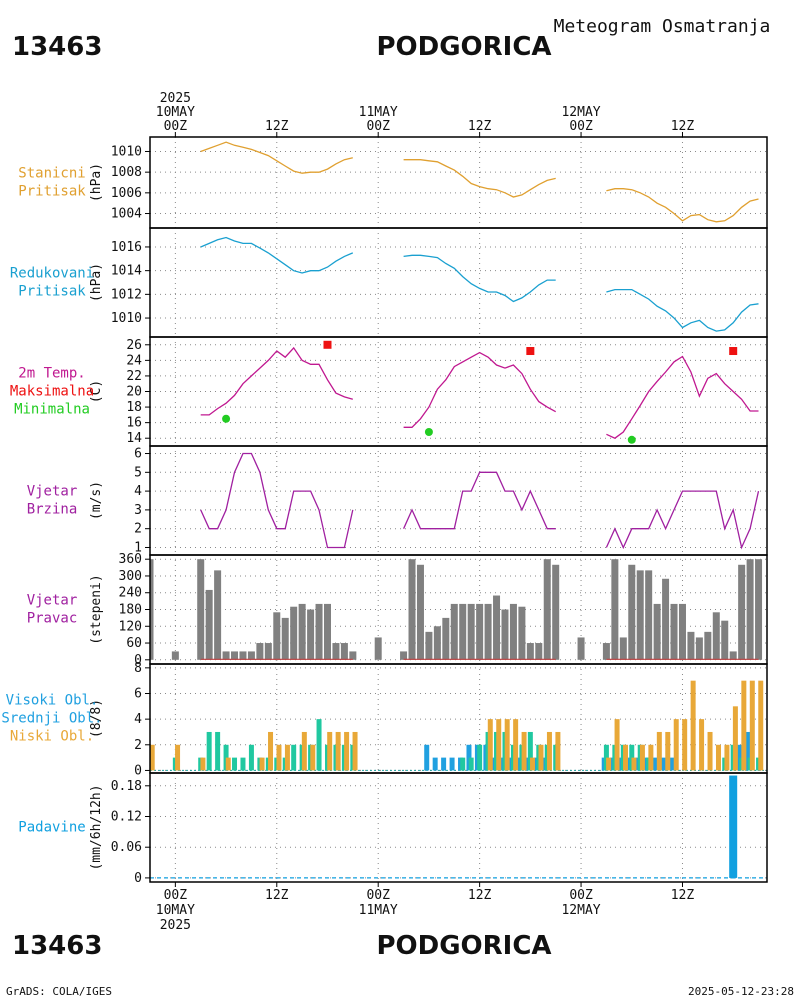  I want to click on top-time-label: 10MAY, so click(175, 112).